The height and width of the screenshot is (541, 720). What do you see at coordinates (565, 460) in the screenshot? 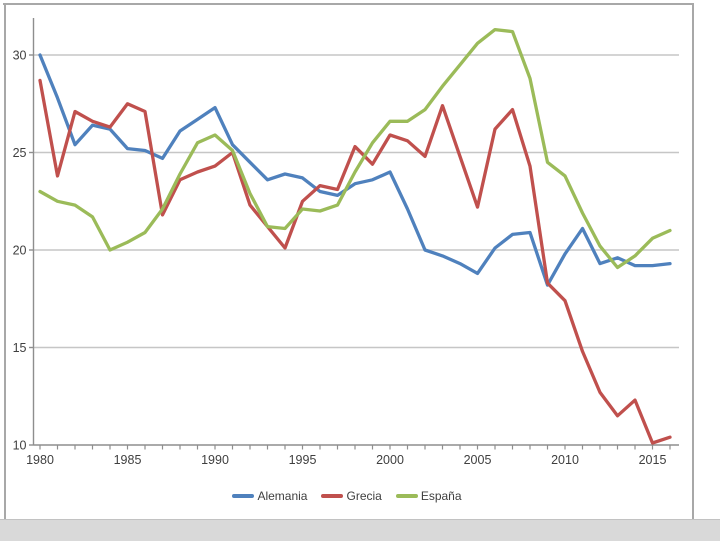
I see `x-axis-label-2010: 2010` at bounding box center [565, 460].